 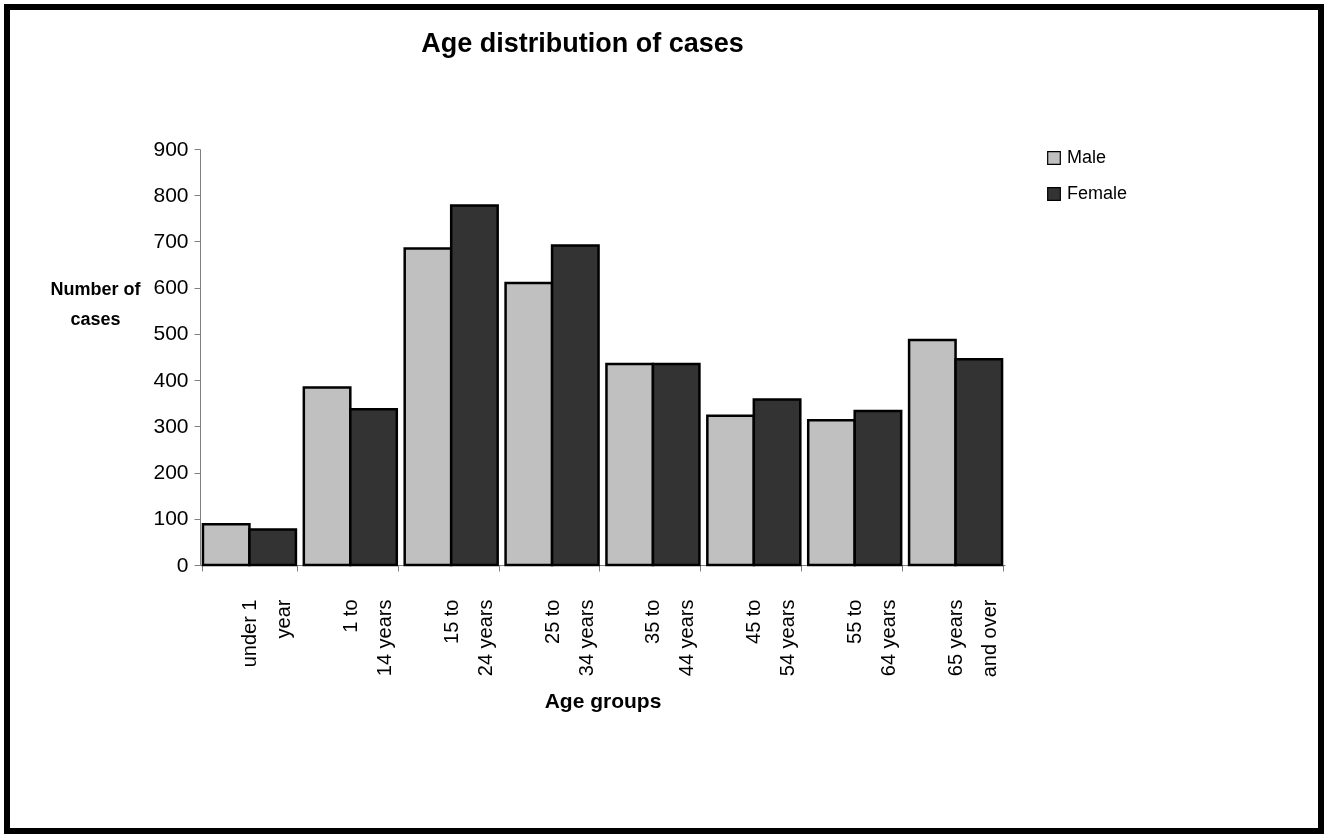 What do you see at coordinates (171, 240) in the screenshot?
I see `y-tick-label: 700` at bounding box center [171, 240].